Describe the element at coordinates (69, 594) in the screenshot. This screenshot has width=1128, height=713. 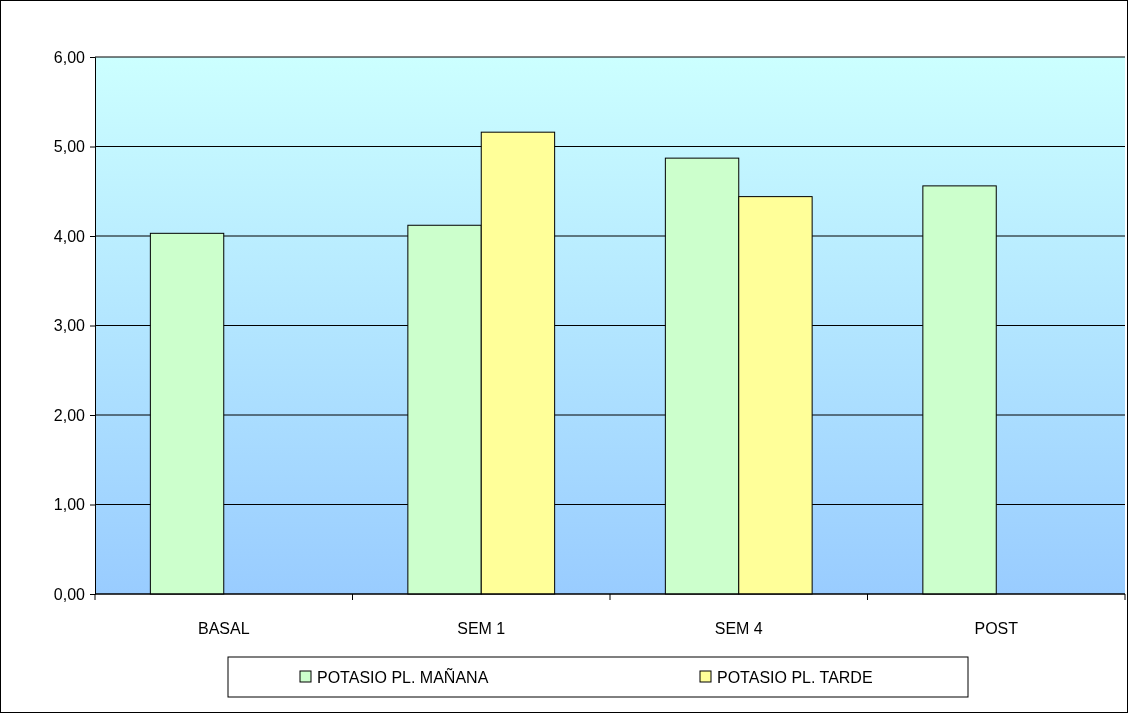
I see `y-tick-label: 0,00` at that location.